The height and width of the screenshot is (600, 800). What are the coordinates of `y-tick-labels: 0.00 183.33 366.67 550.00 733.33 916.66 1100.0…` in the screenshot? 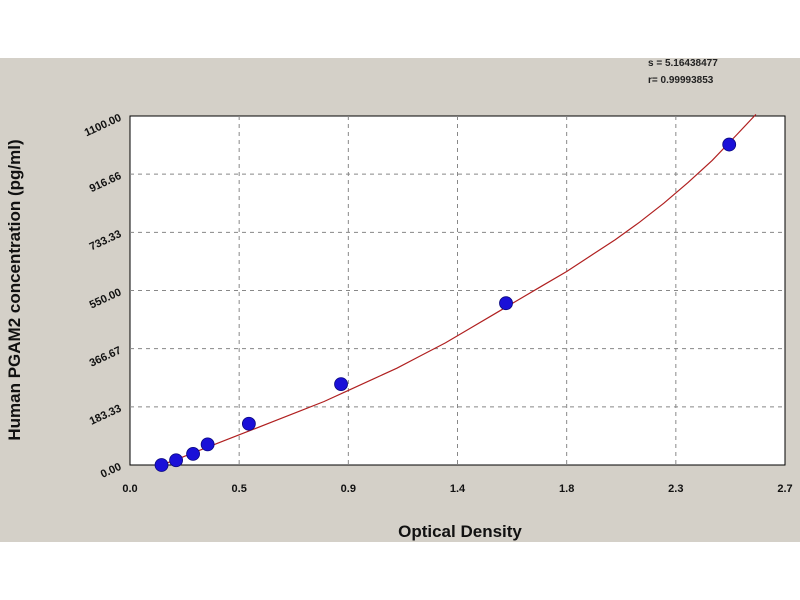 It's located at (103, 296).